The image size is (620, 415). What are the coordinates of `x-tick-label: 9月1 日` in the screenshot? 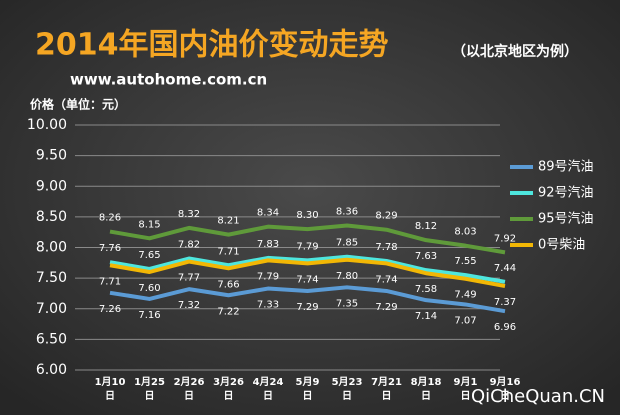 It's located at (466, 389).